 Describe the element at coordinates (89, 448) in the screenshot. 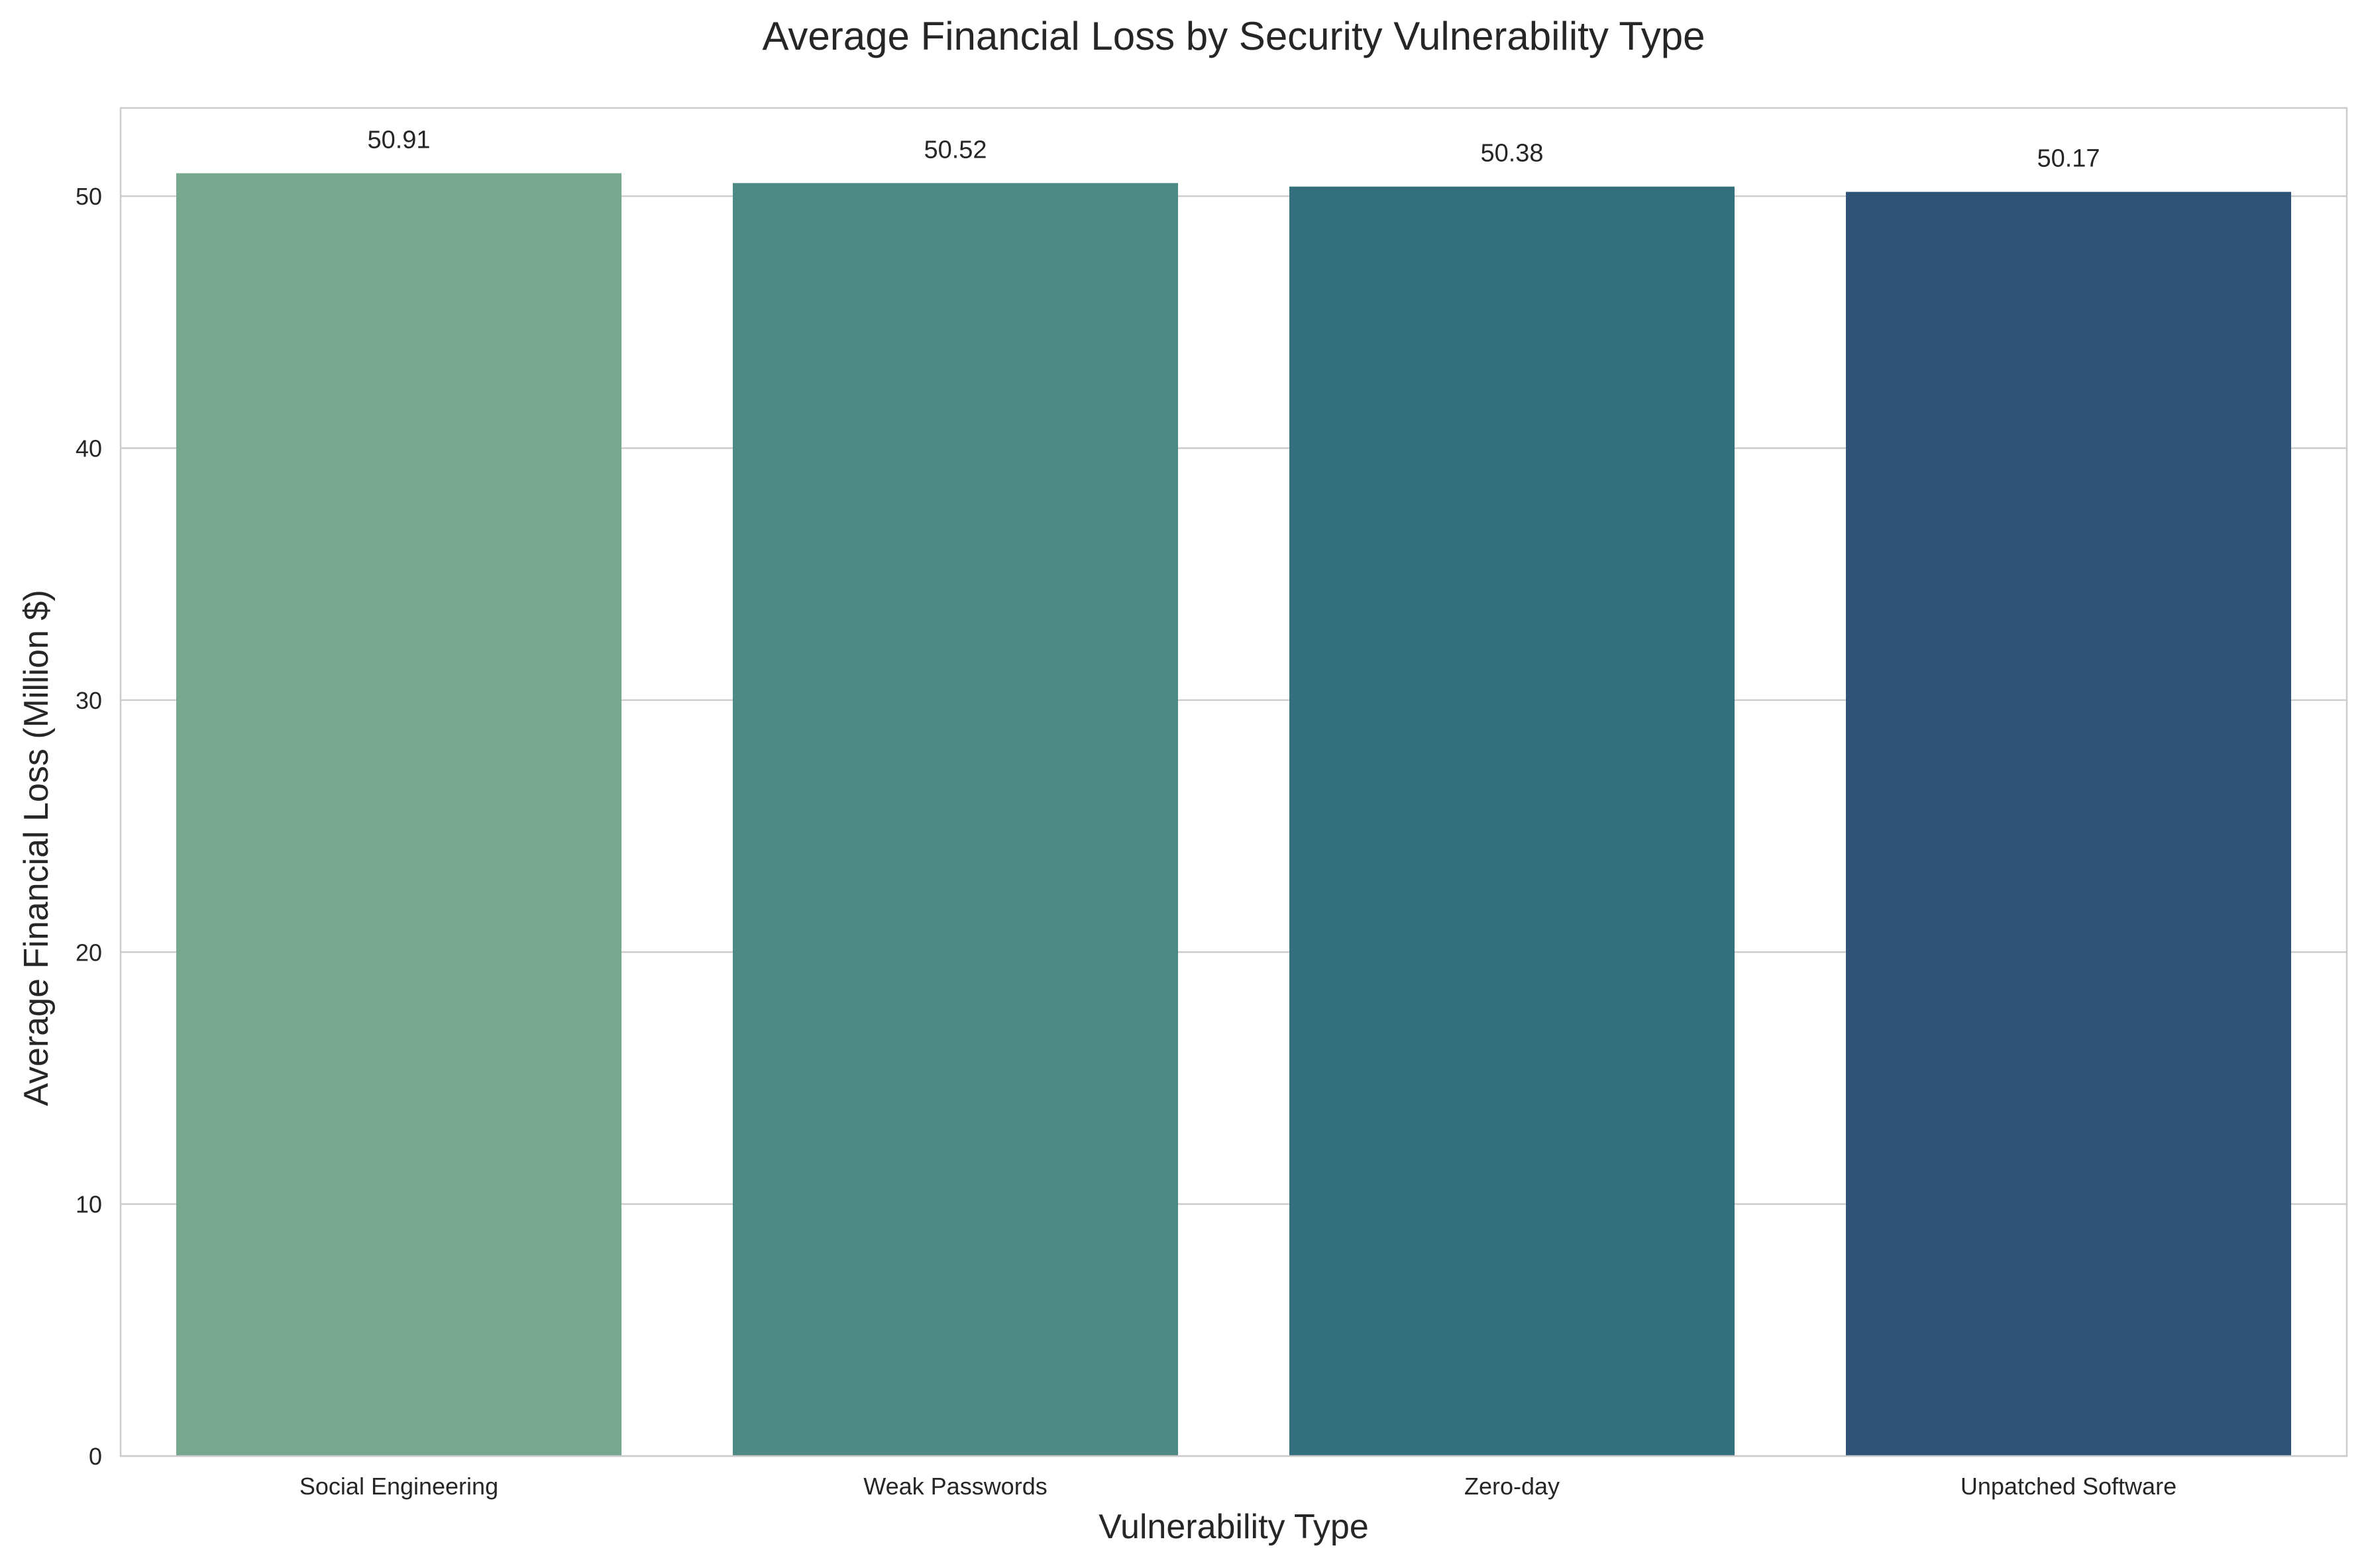

I see `y-tick-label: 40` at that location.